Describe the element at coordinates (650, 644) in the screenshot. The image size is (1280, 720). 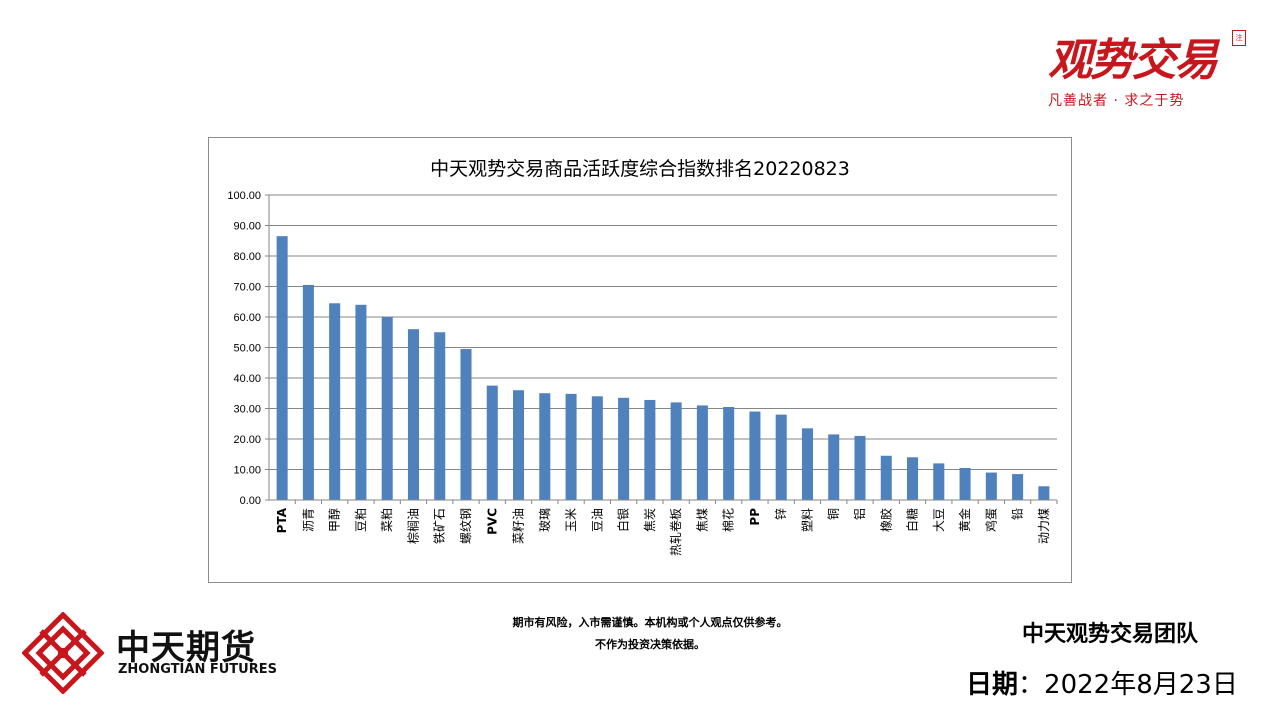
I see `disclaimer-line-2: 不作为投资决策依据。` at that location.